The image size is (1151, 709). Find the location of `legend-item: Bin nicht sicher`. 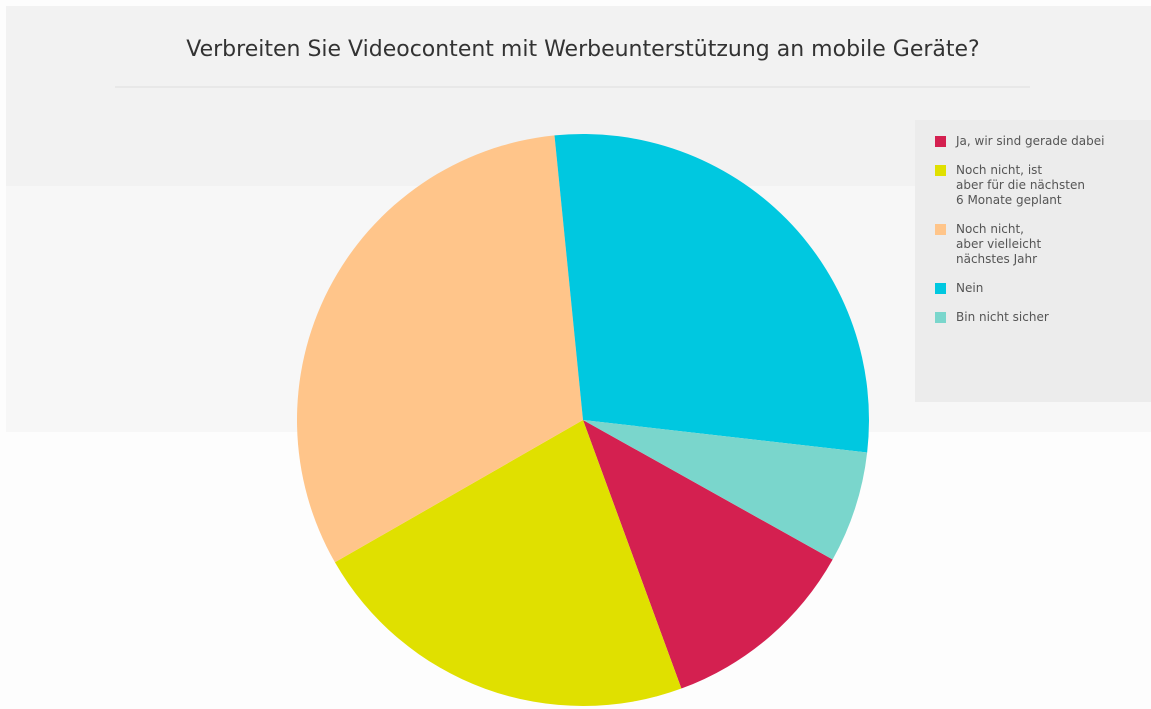

legend-item: Bin nicht sicher is located at coordinates (1043, 317).